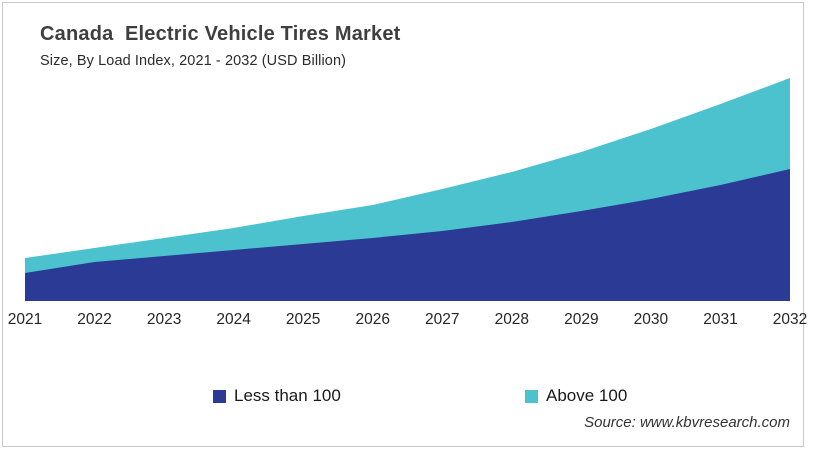 The height and width of the screenshot is (452, 817). I want to click on x-tick-label: 2026, so click(372, 319).